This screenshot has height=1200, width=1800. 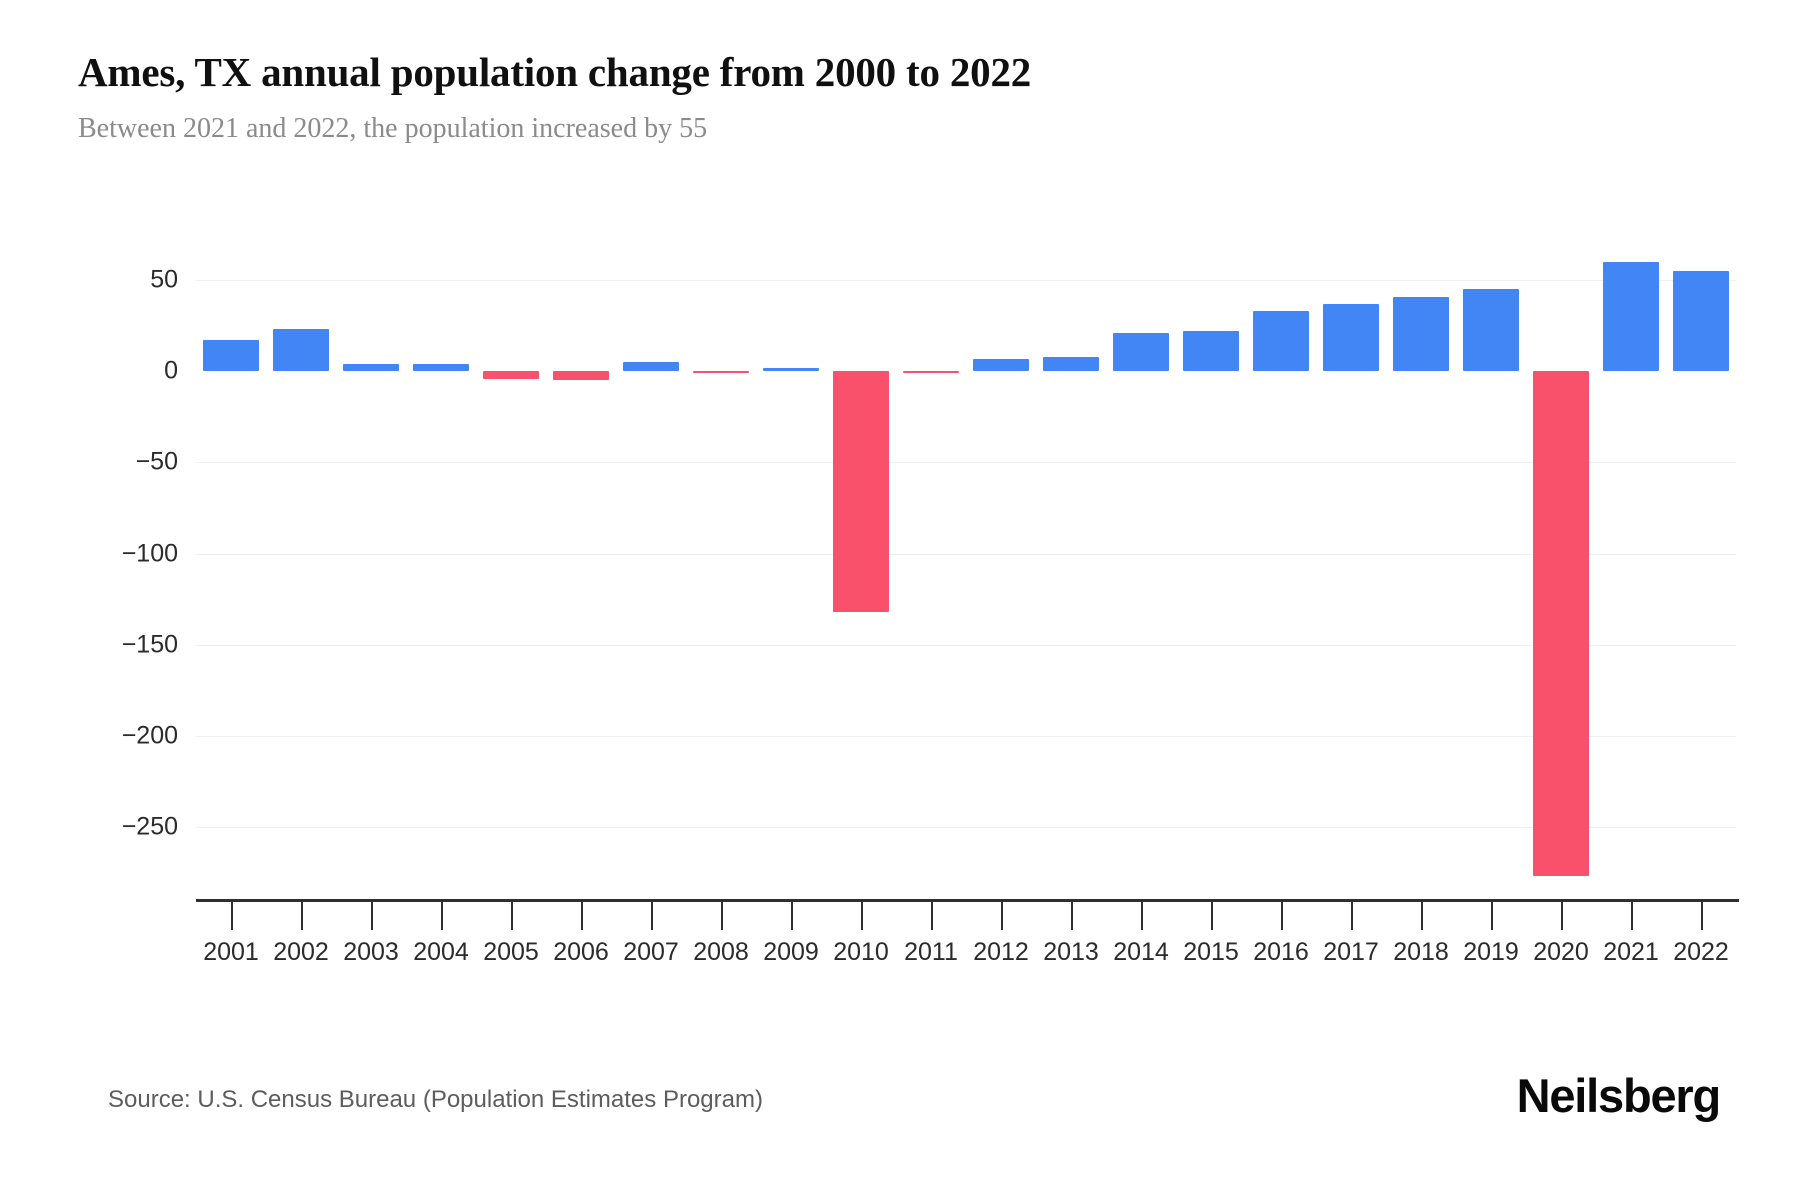 I want to click on x-axis-tick-label-2004: 2004, so click(x=441, y=952).